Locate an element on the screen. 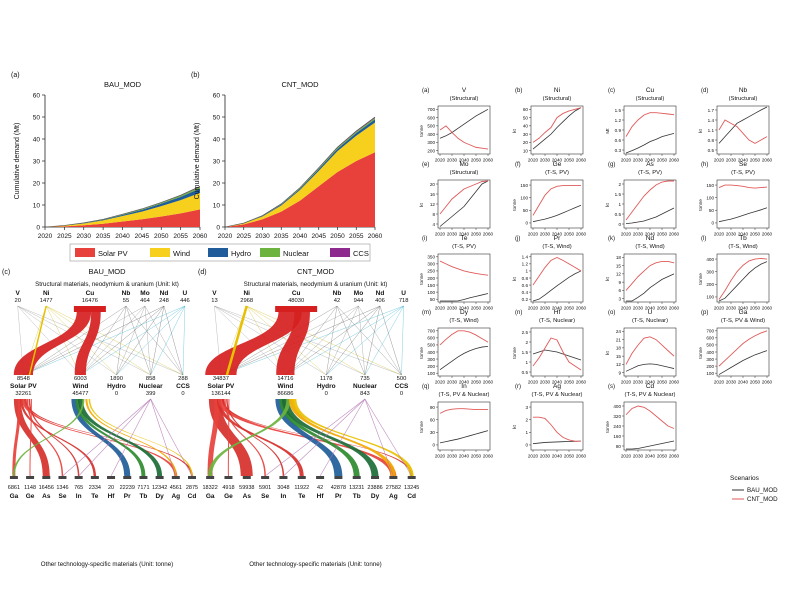 This screenshot has height=605, width=800. cnt-flow-solar-te is located at coordinates (260, 437).